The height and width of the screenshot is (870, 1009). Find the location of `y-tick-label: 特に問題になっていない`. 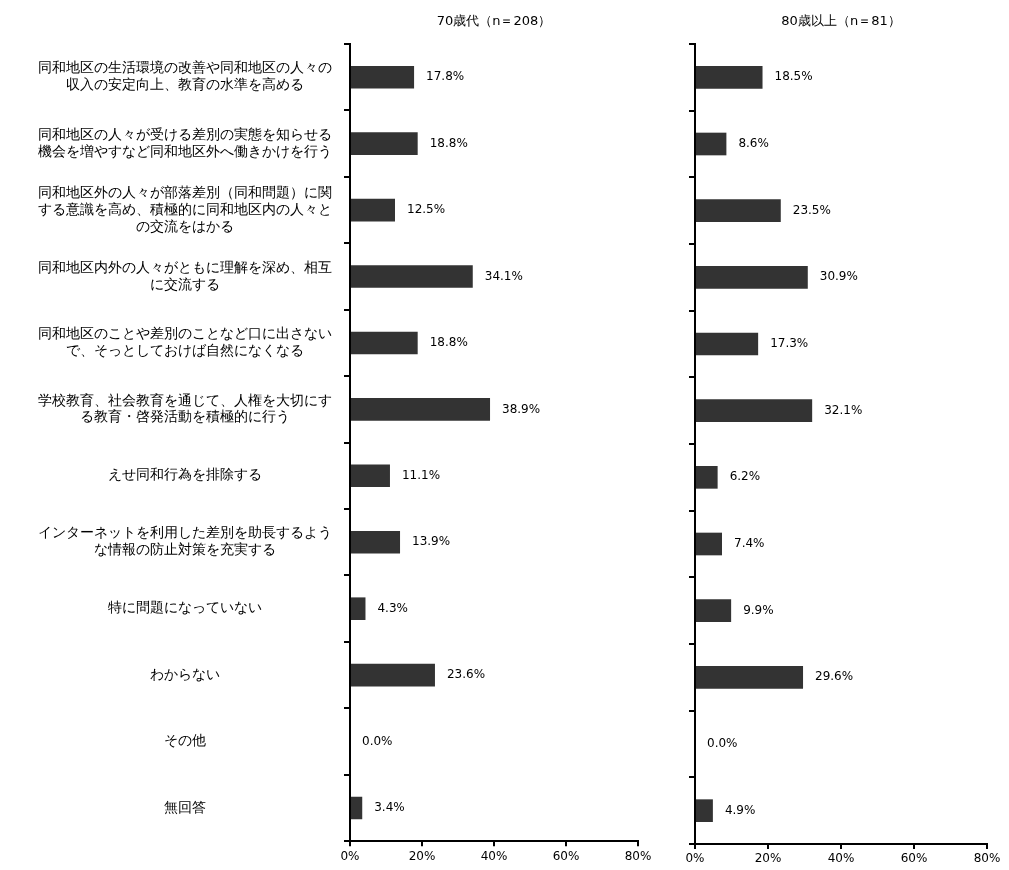

y-tick-label: 特に問題になっていない is located at coordinates (185, 607).